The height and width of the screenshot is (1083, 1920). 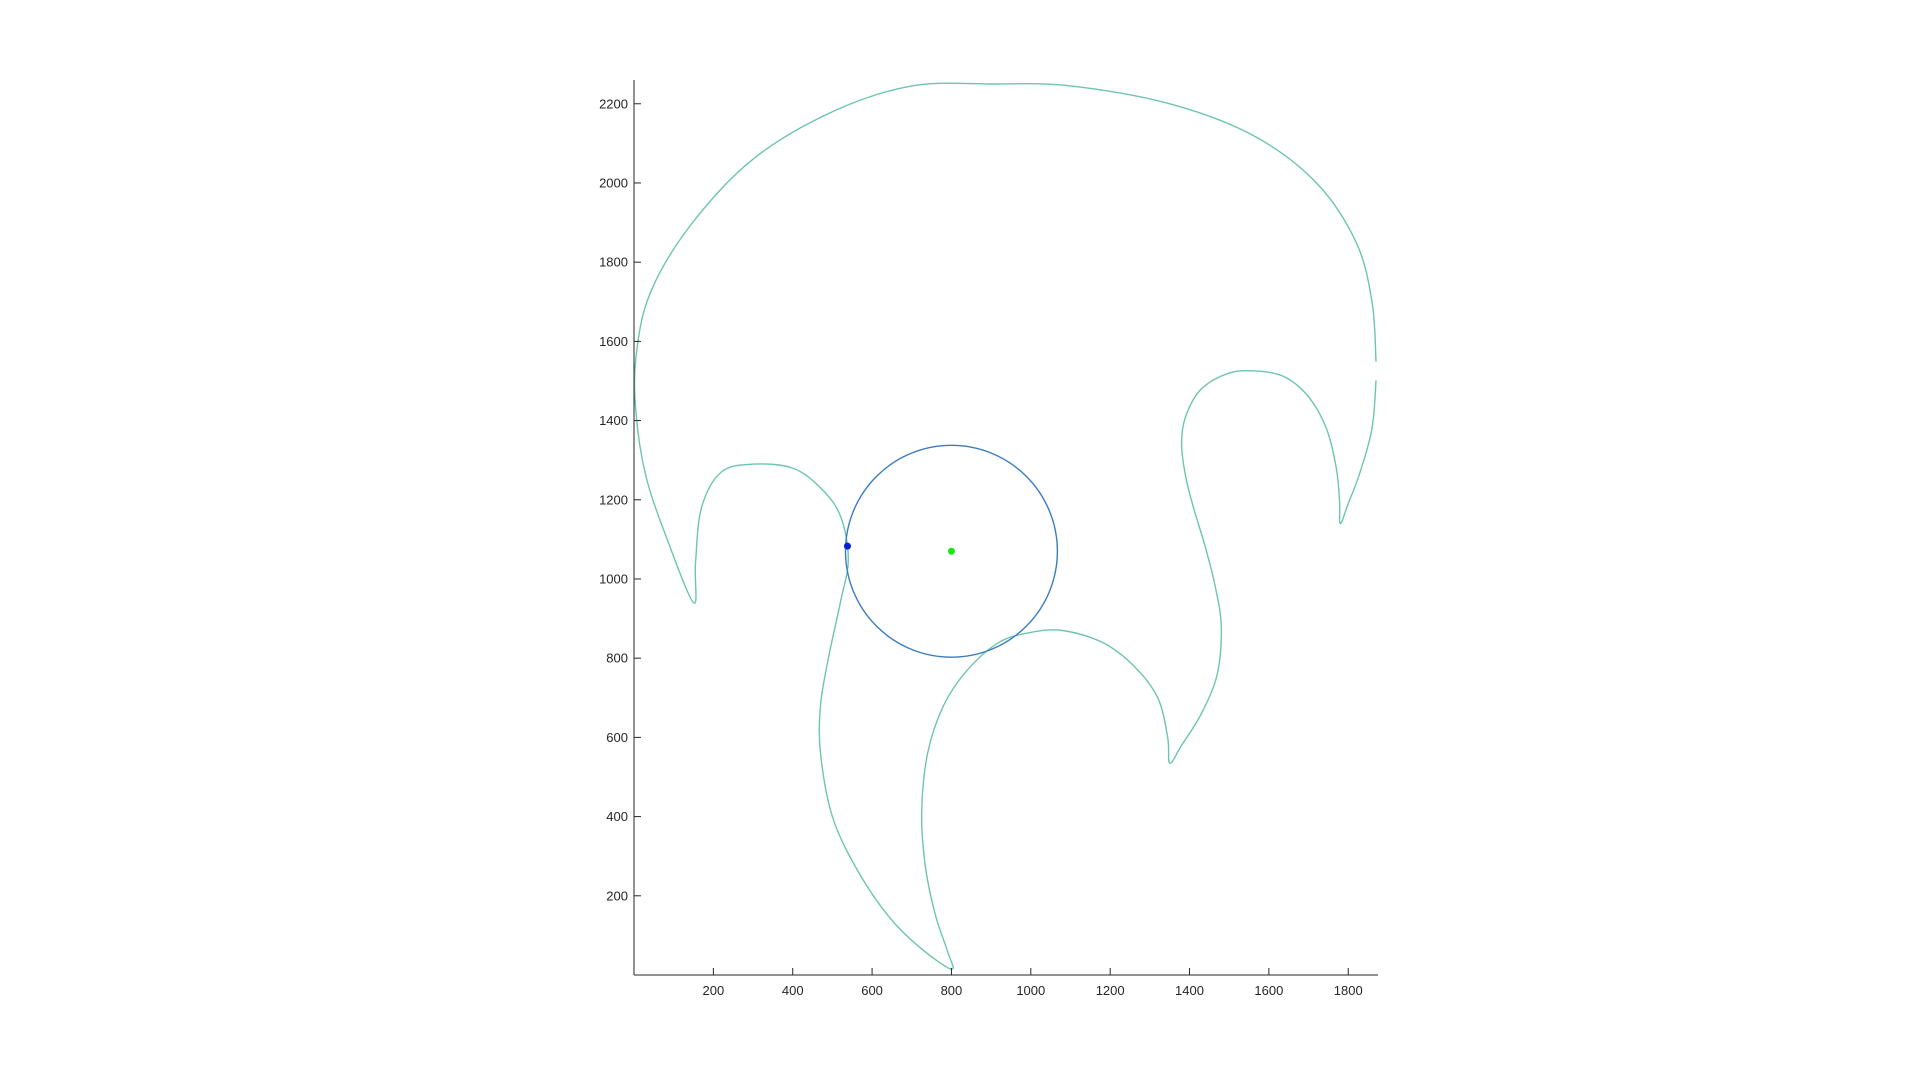 I want to click on y-ticks: 200 400 600 800 1000 1200 1400 1600 1800 2000 2200, so click(x=620, y=499).